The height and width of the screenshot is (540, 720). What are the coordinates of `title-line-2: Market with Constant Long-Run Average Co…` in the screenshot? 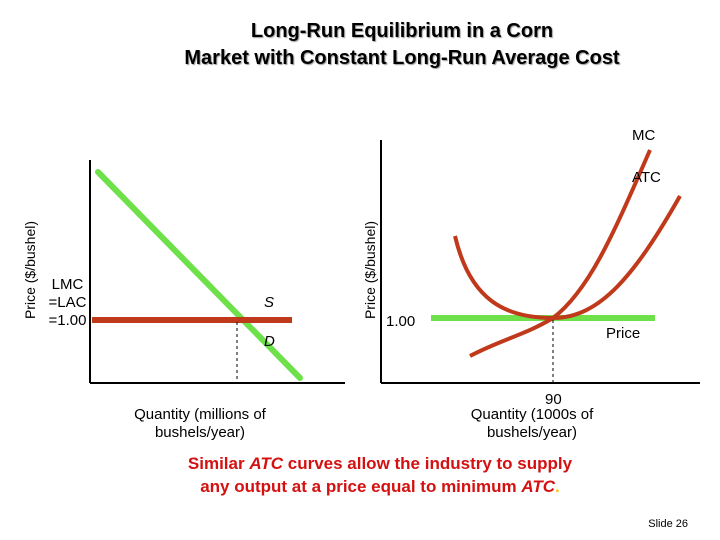 It's located at (402, 58).